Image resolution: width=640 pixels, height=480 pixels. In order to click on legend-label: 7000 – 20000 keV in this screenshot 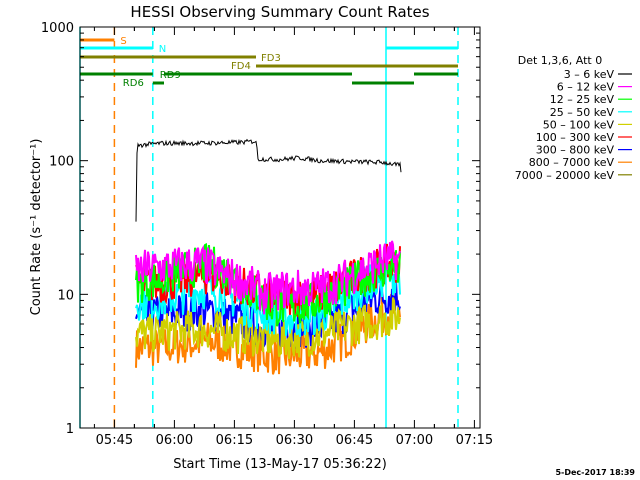, I will do `click(565, 175)`.